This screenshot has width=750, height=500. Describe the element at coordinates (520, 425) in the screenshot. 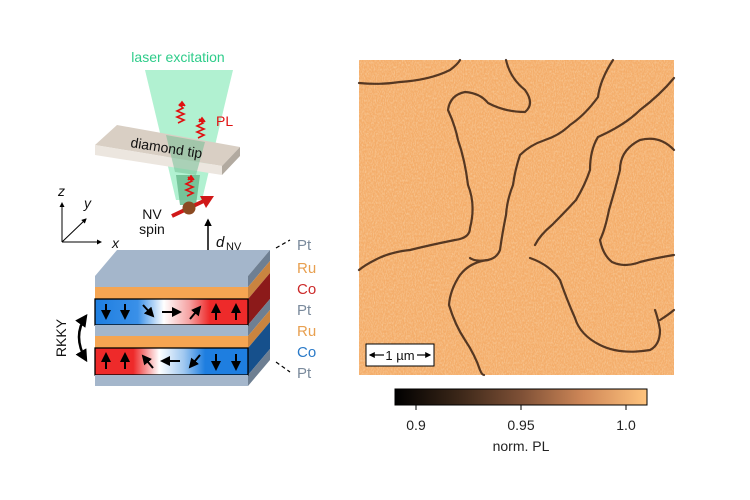

I see `colorbar-tick-label: 0.95` at that location.